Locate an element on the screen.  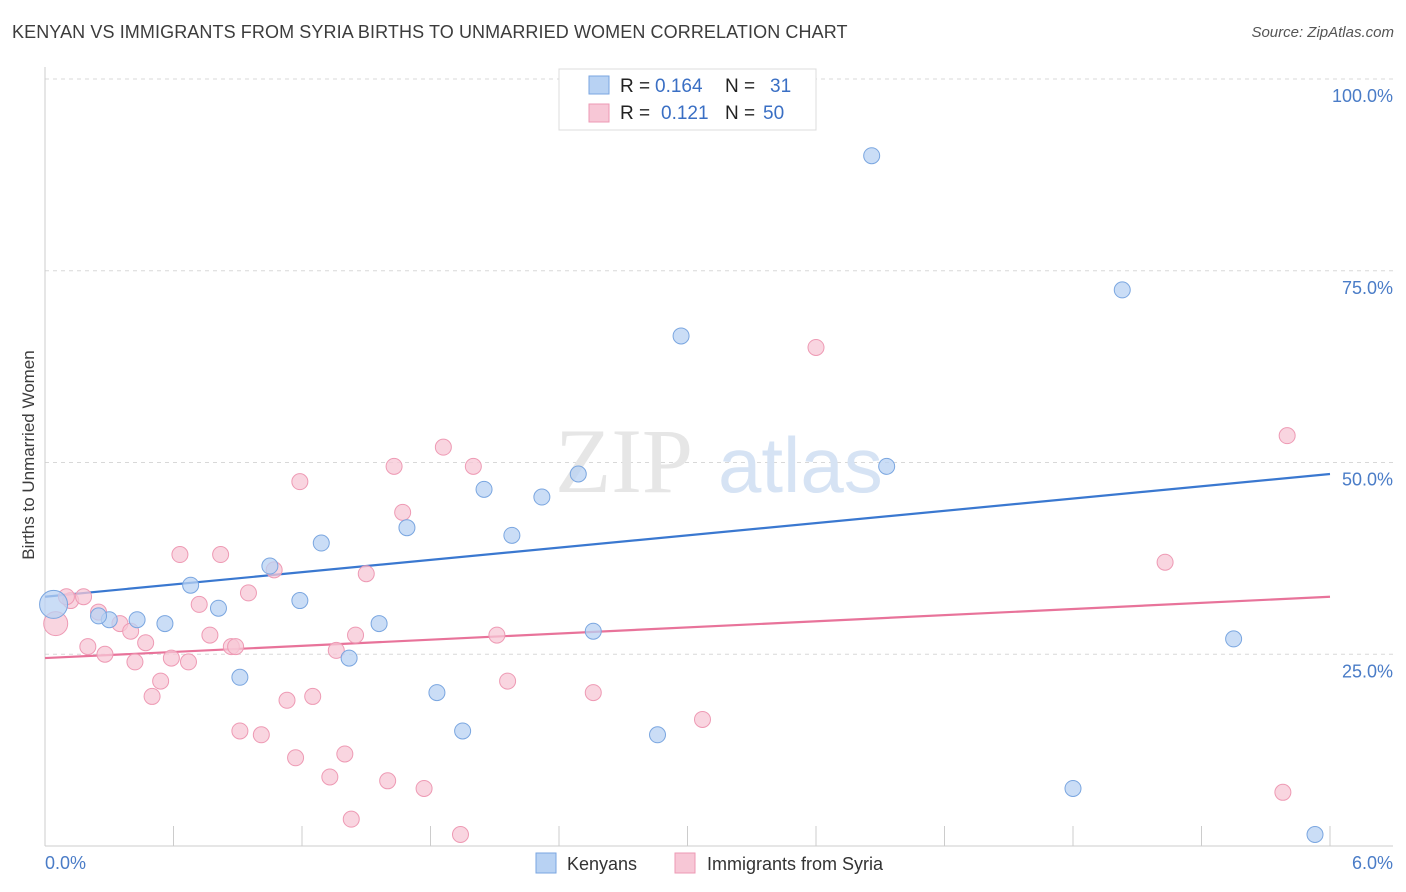
legend-r-value-kenyans: 0.164 is located at coordinates (679, 86).